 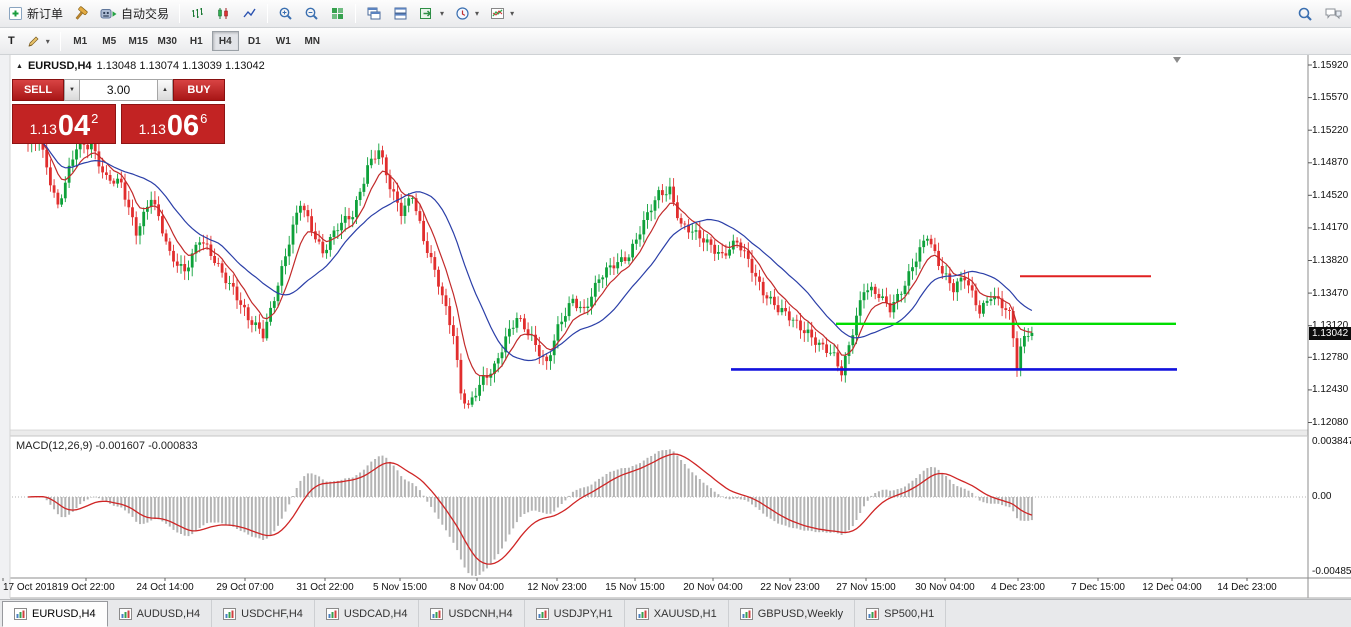 I want to click on price-axis-label: 1.15220, so click(x=1330, y=130).